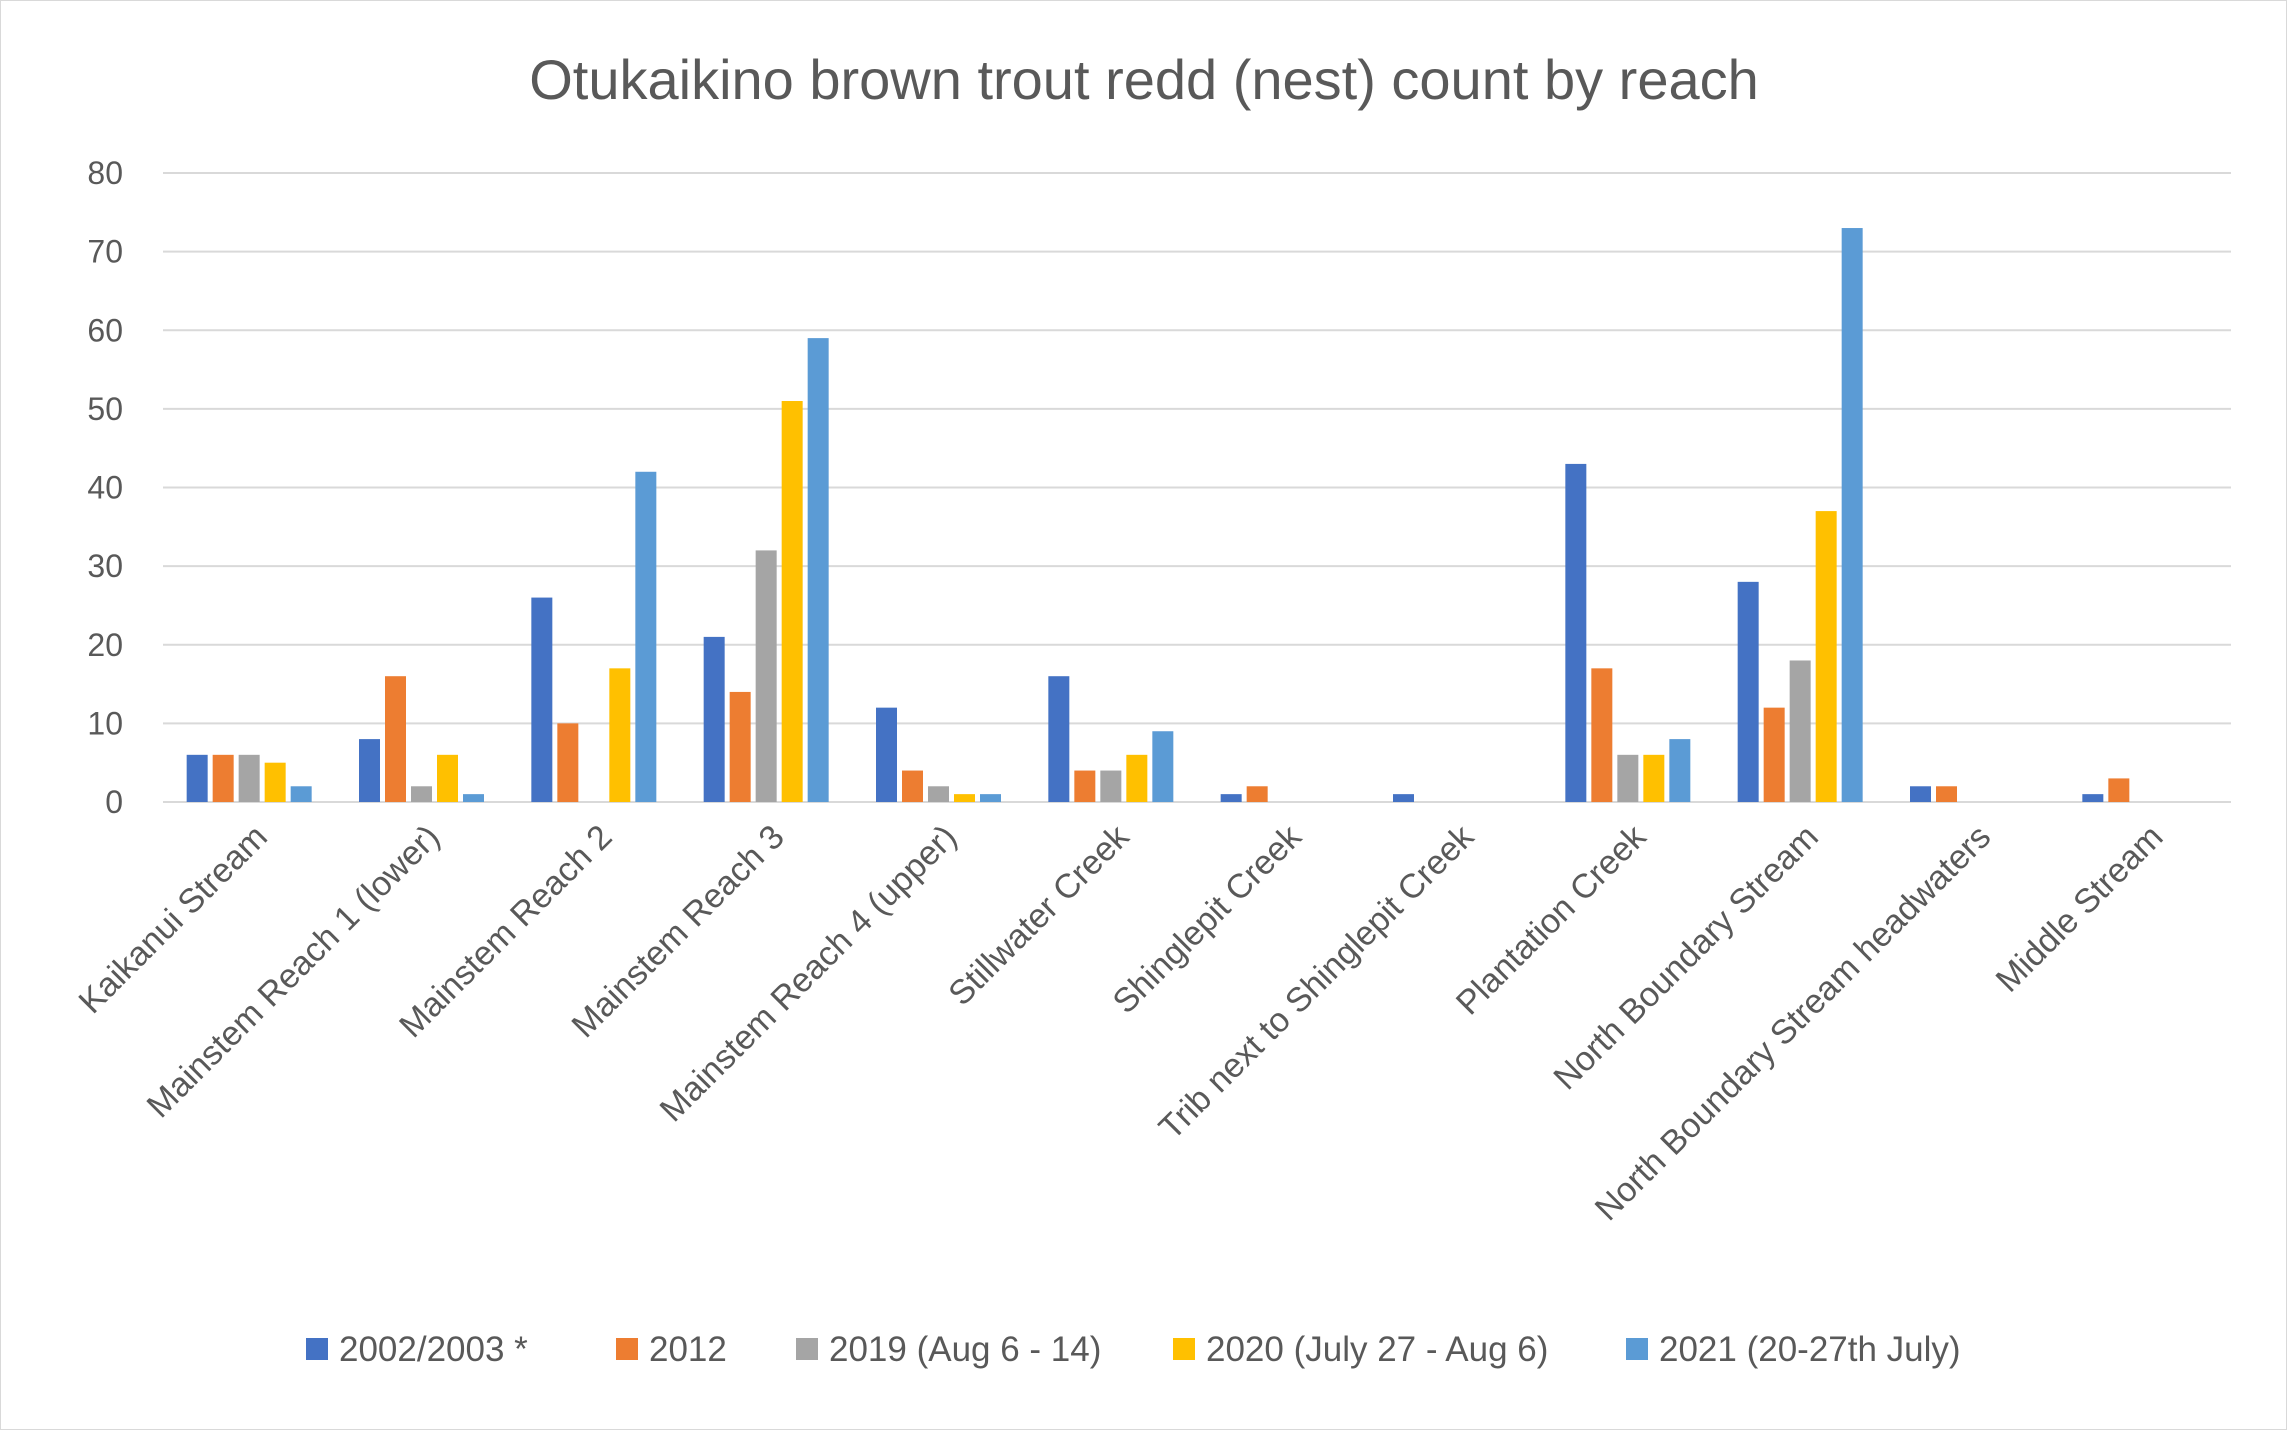  Describe the element at coordinates (1039, 915) in the screenshot. I see `x-category-label: Stillwater Creek` at that location.